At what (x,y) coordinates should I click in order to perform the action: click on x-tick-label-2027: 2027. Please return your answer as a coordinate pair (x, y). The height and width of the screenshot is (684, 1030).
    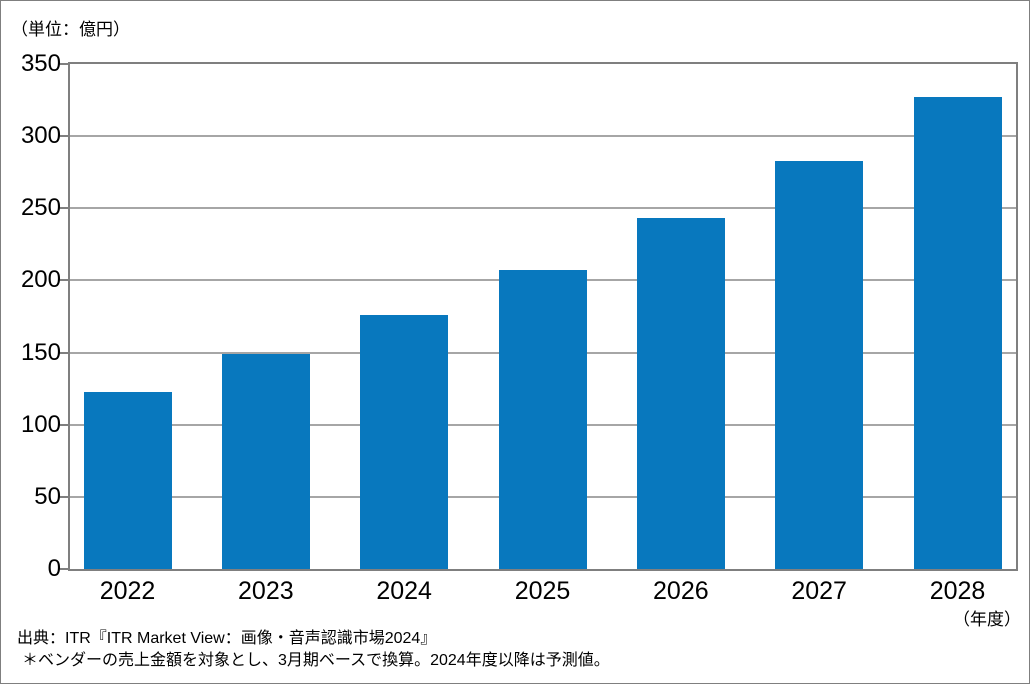
    Looking at the image, I should click on (819, 591).